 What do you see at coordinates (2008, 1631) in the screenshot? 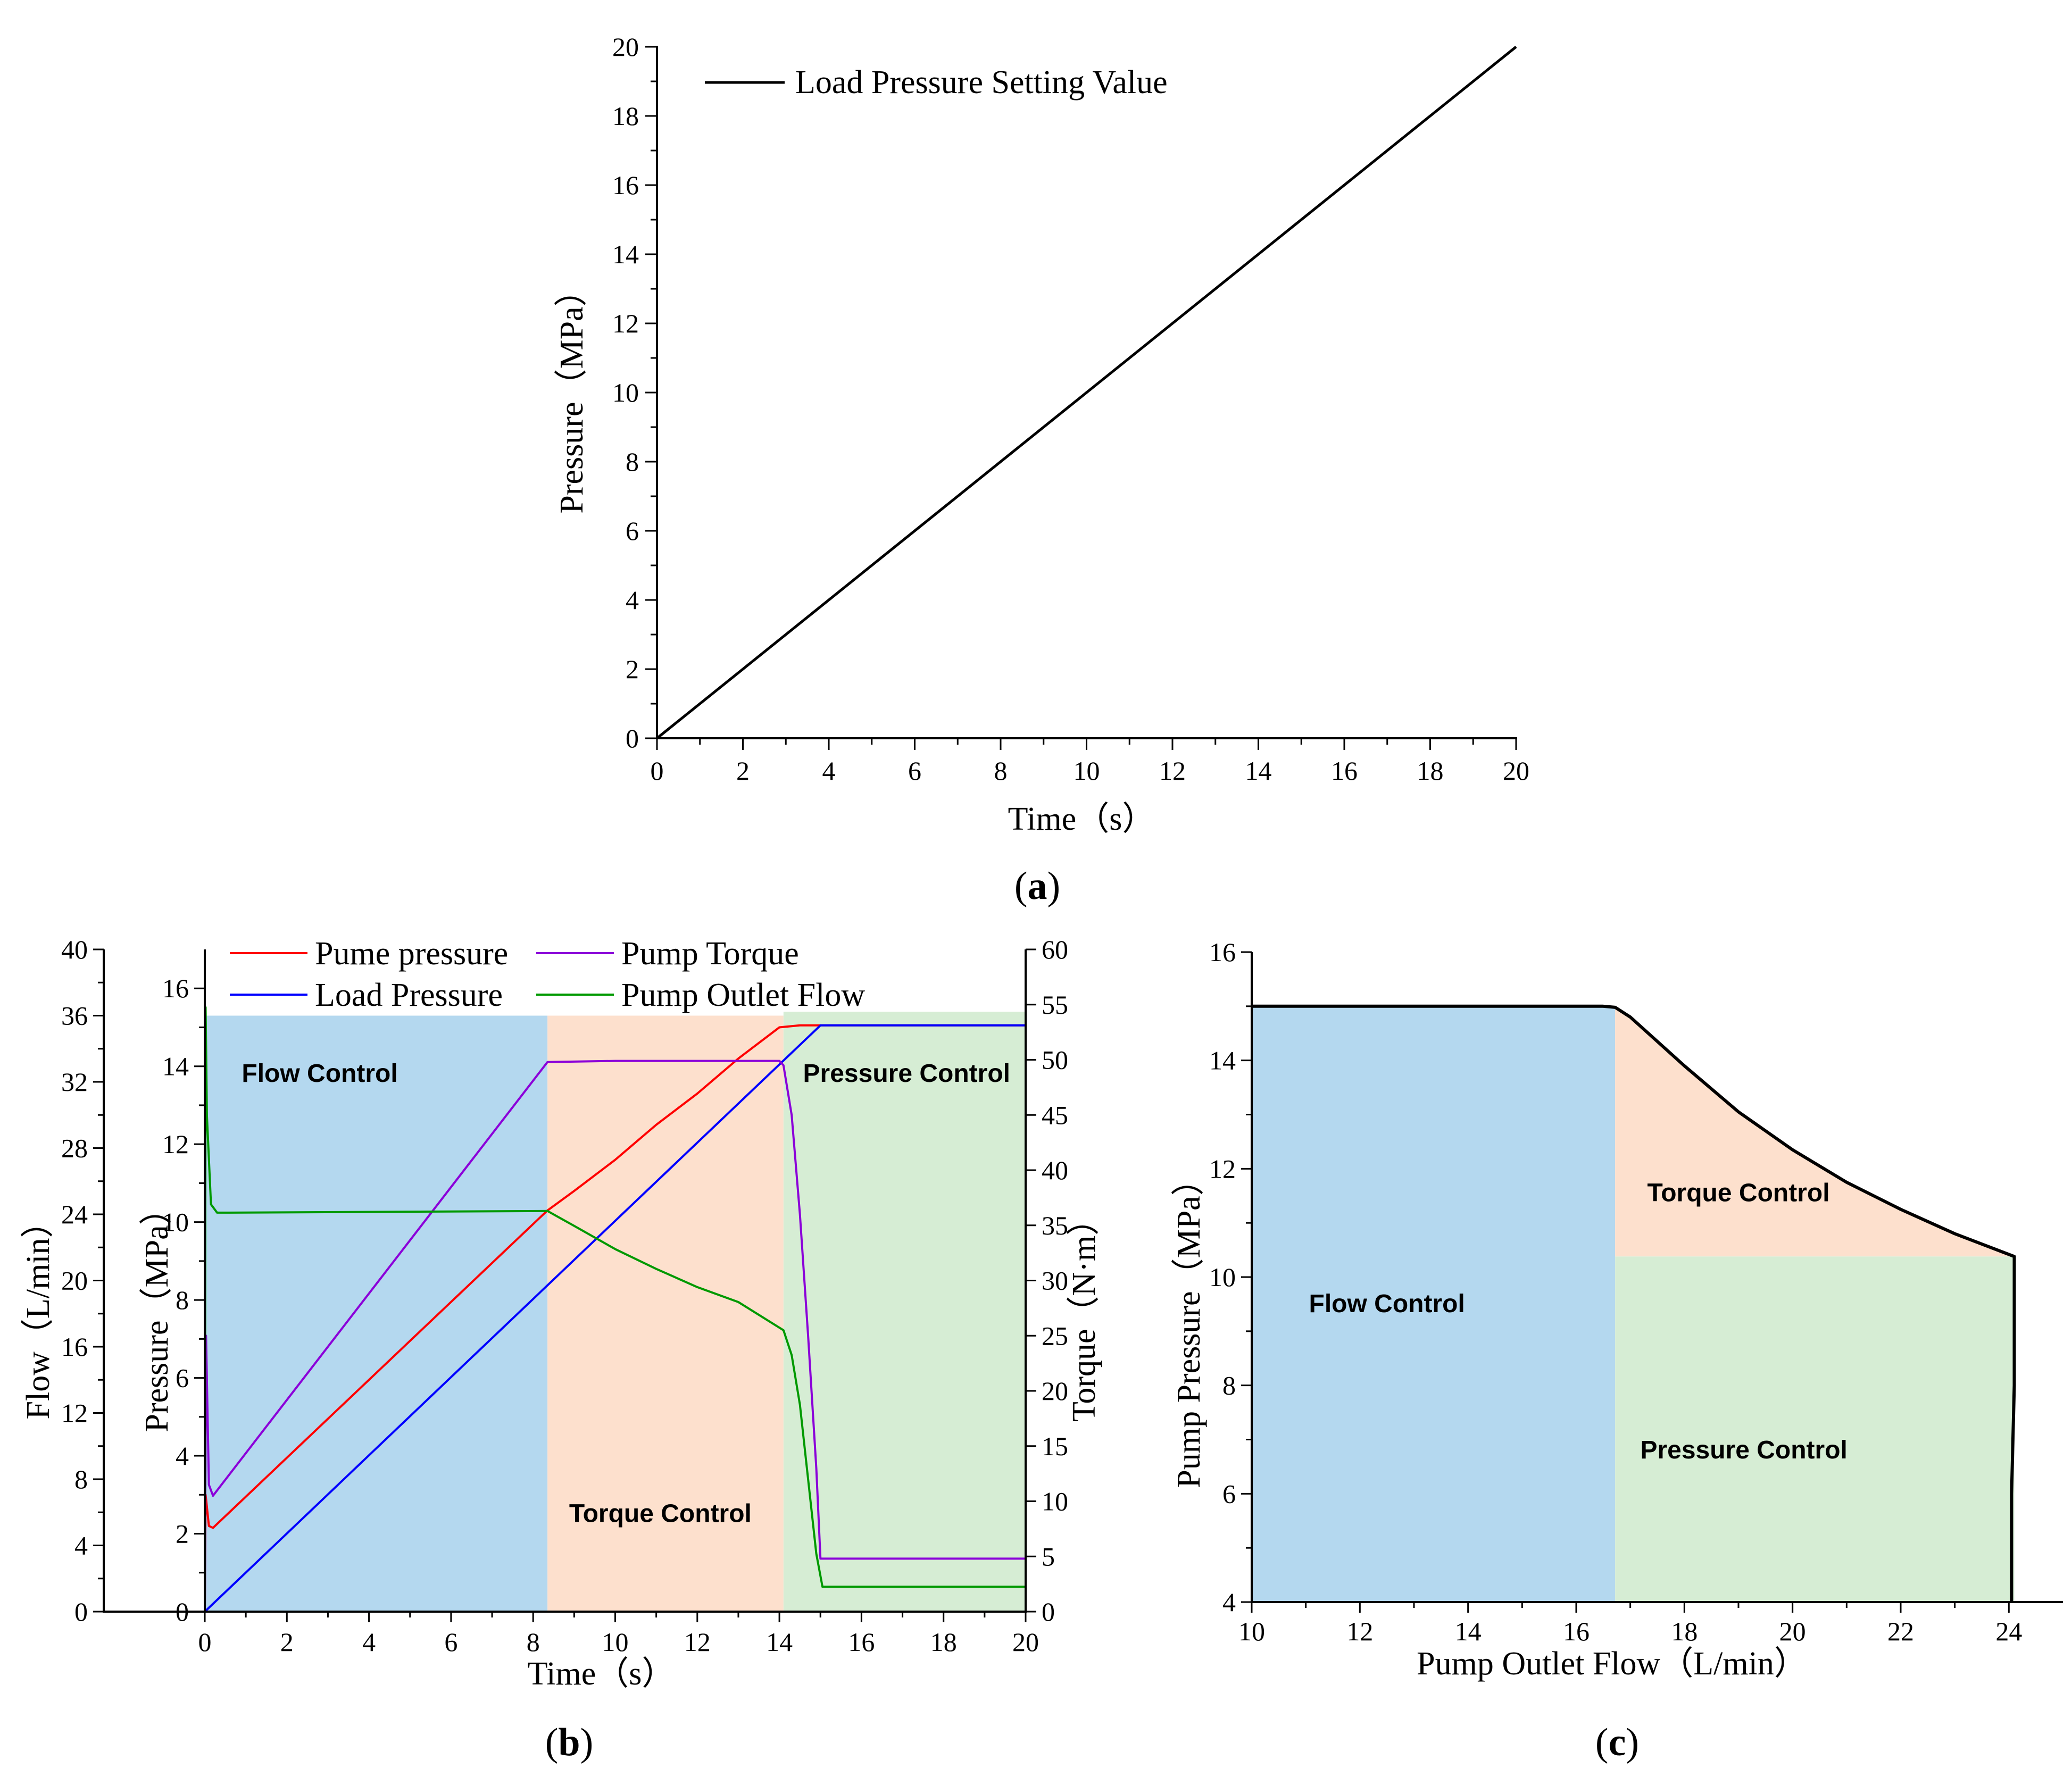
I see `x-tick-label: 24` at bounding box center [2008, 1631].